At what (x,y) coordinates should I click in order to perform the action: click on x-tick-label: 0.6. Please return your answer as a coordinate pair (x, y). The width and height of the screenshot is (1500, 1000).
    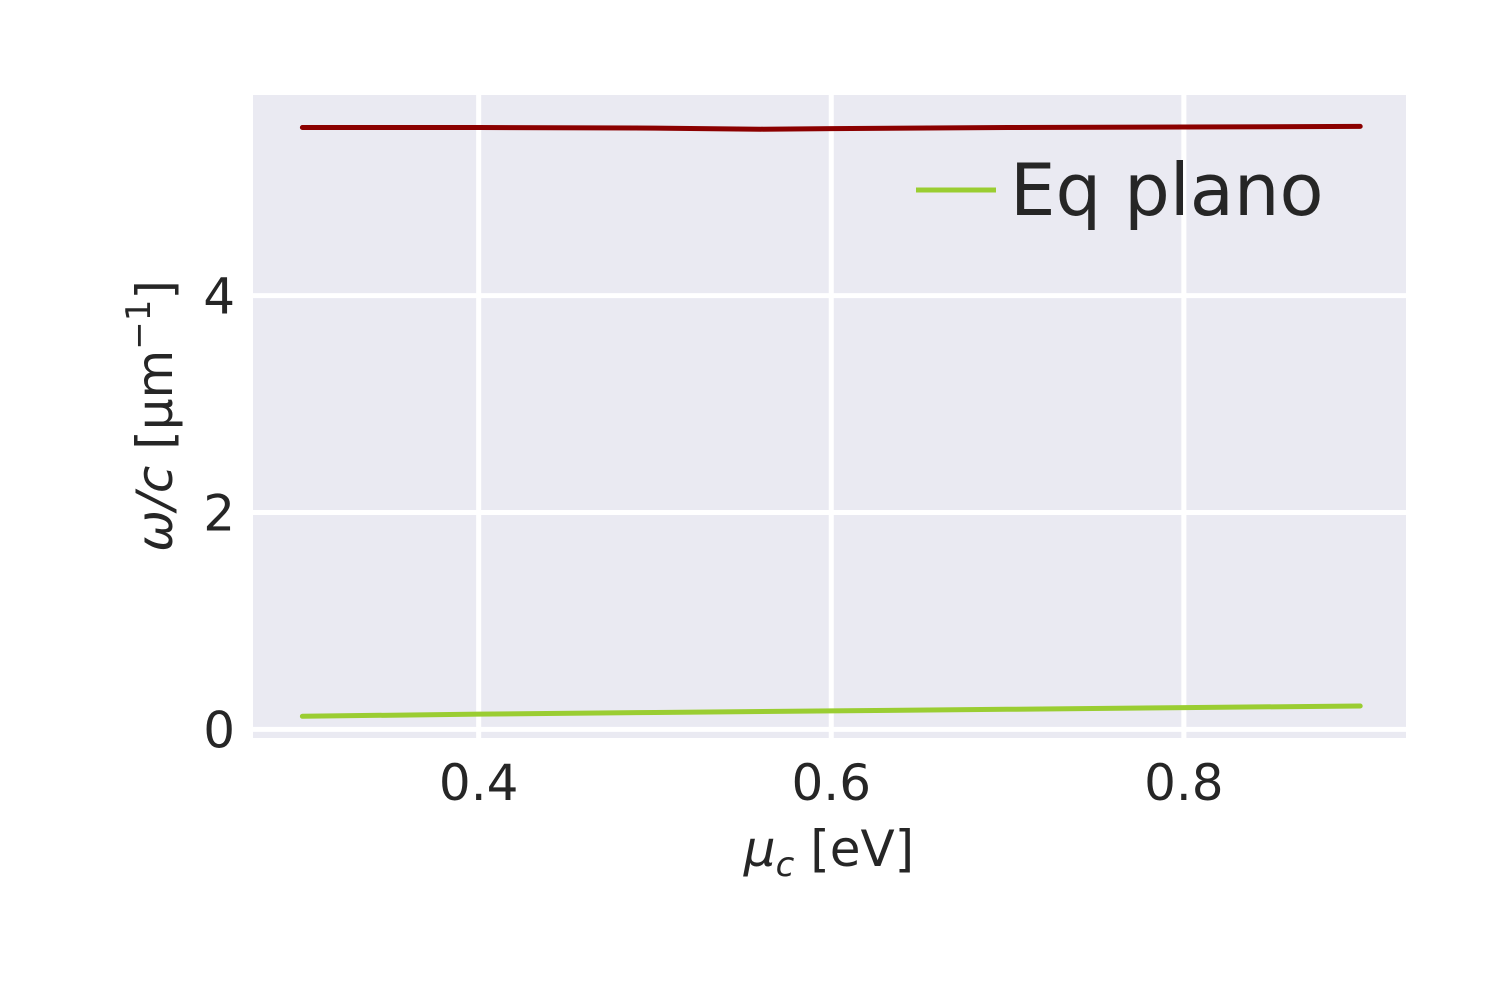
    Looking at the image, I should click on (831, 783).